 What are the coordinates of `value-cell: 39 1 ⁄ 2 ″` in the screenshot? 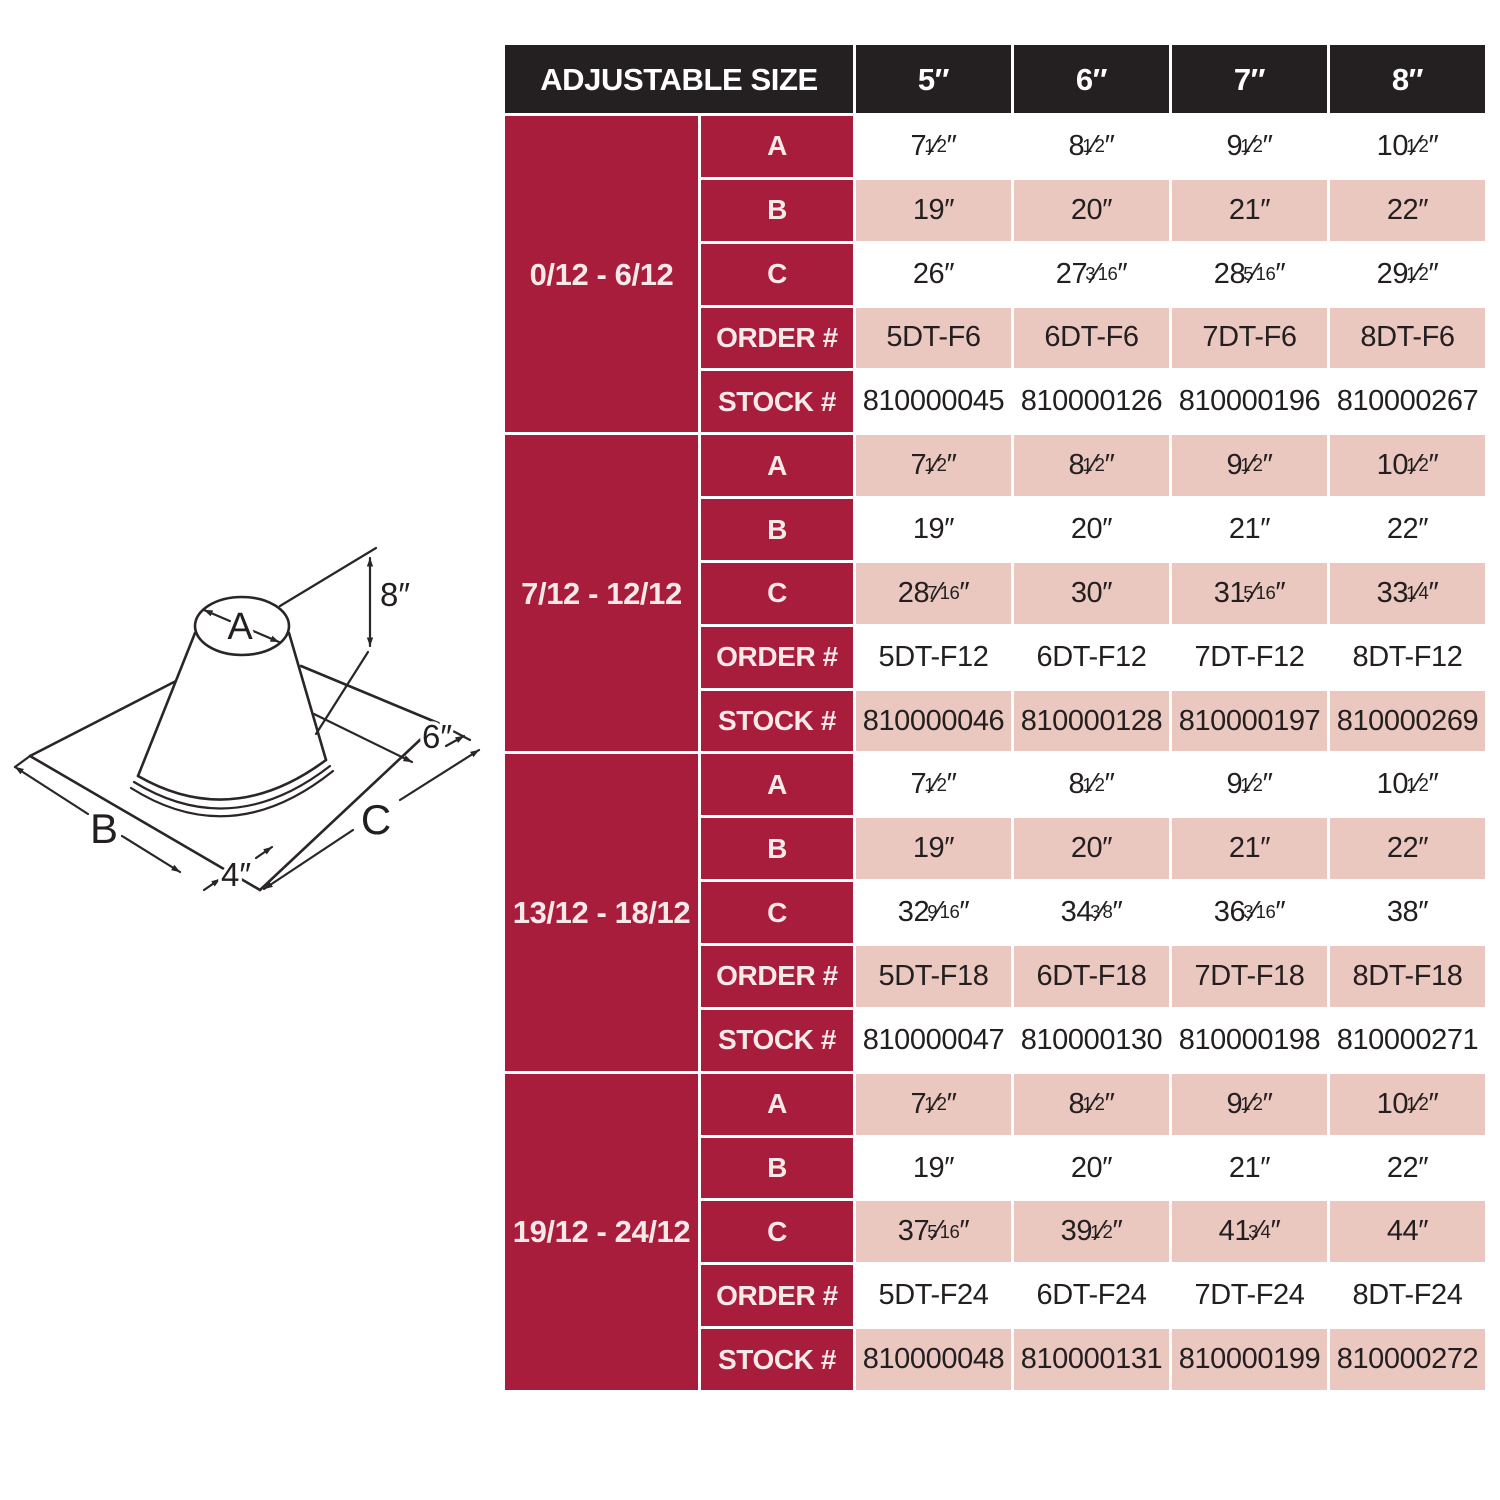 It's located at (1091, 1232).